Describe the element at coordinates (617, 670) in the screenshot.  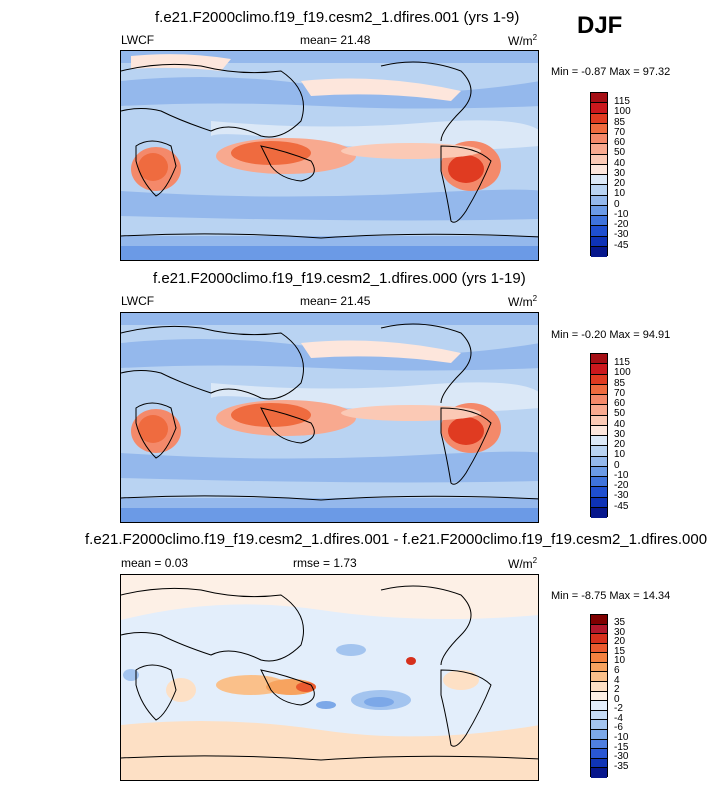
I see `colorbar-tick-label: 6` at that location.